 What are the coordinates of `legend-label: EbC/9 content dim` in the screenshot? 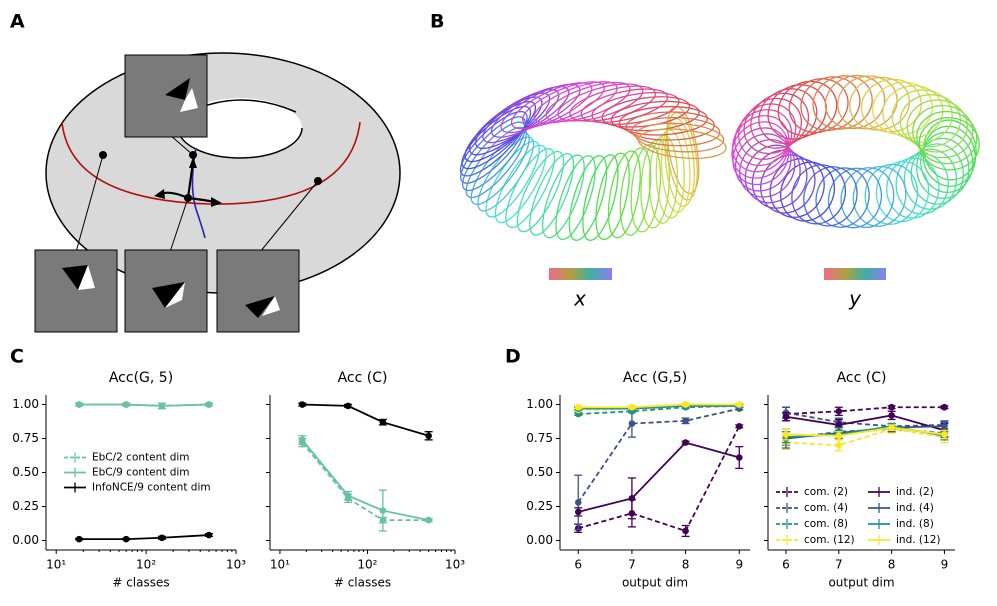 It's located at (141, 473).